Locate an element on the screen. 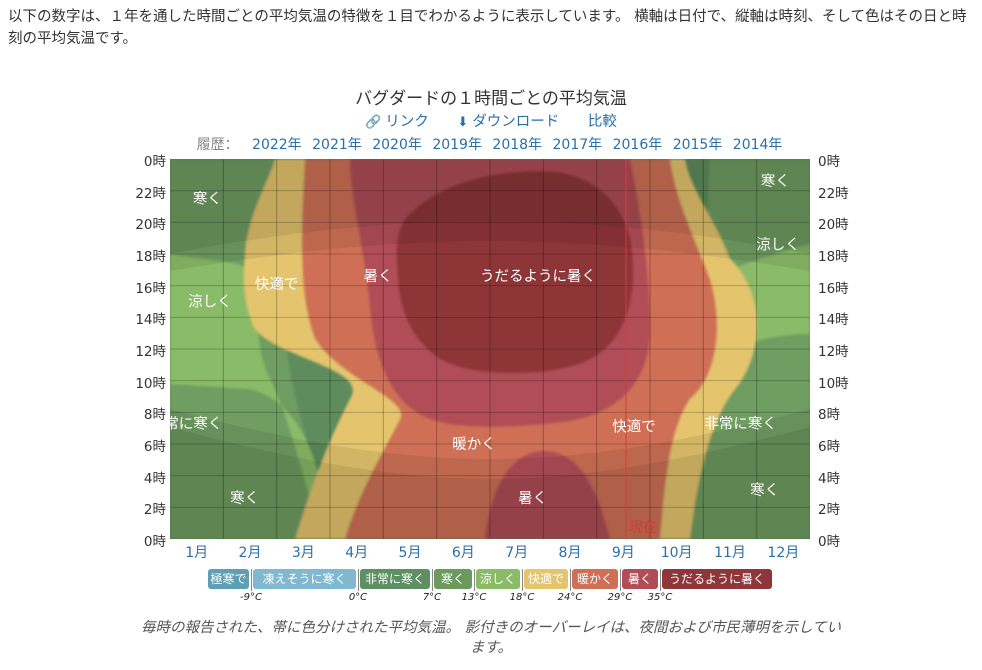  history-year-link: 2014年 is located at coordinates (757, 145).